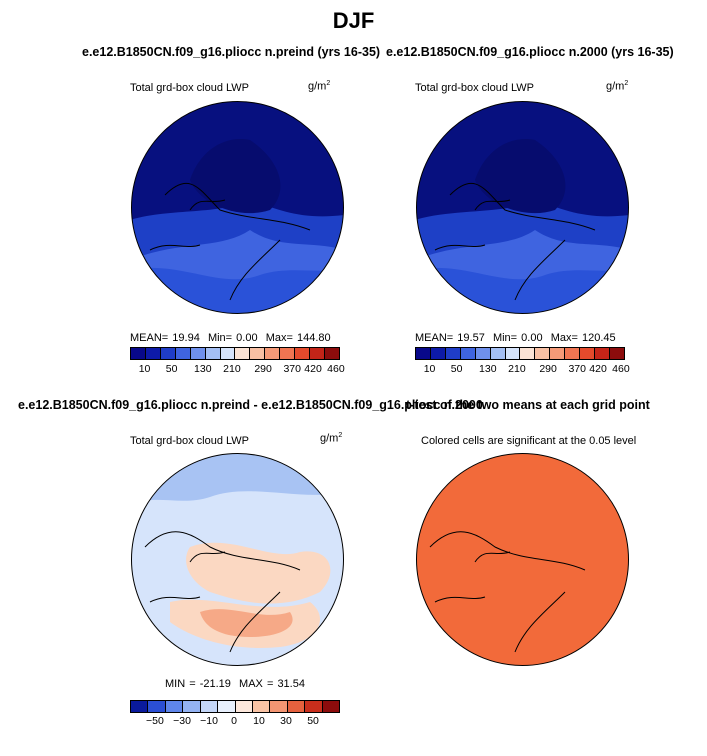  I want to click on variable-label-2000: Total grd-box cloud LWP, so click(475, 88).